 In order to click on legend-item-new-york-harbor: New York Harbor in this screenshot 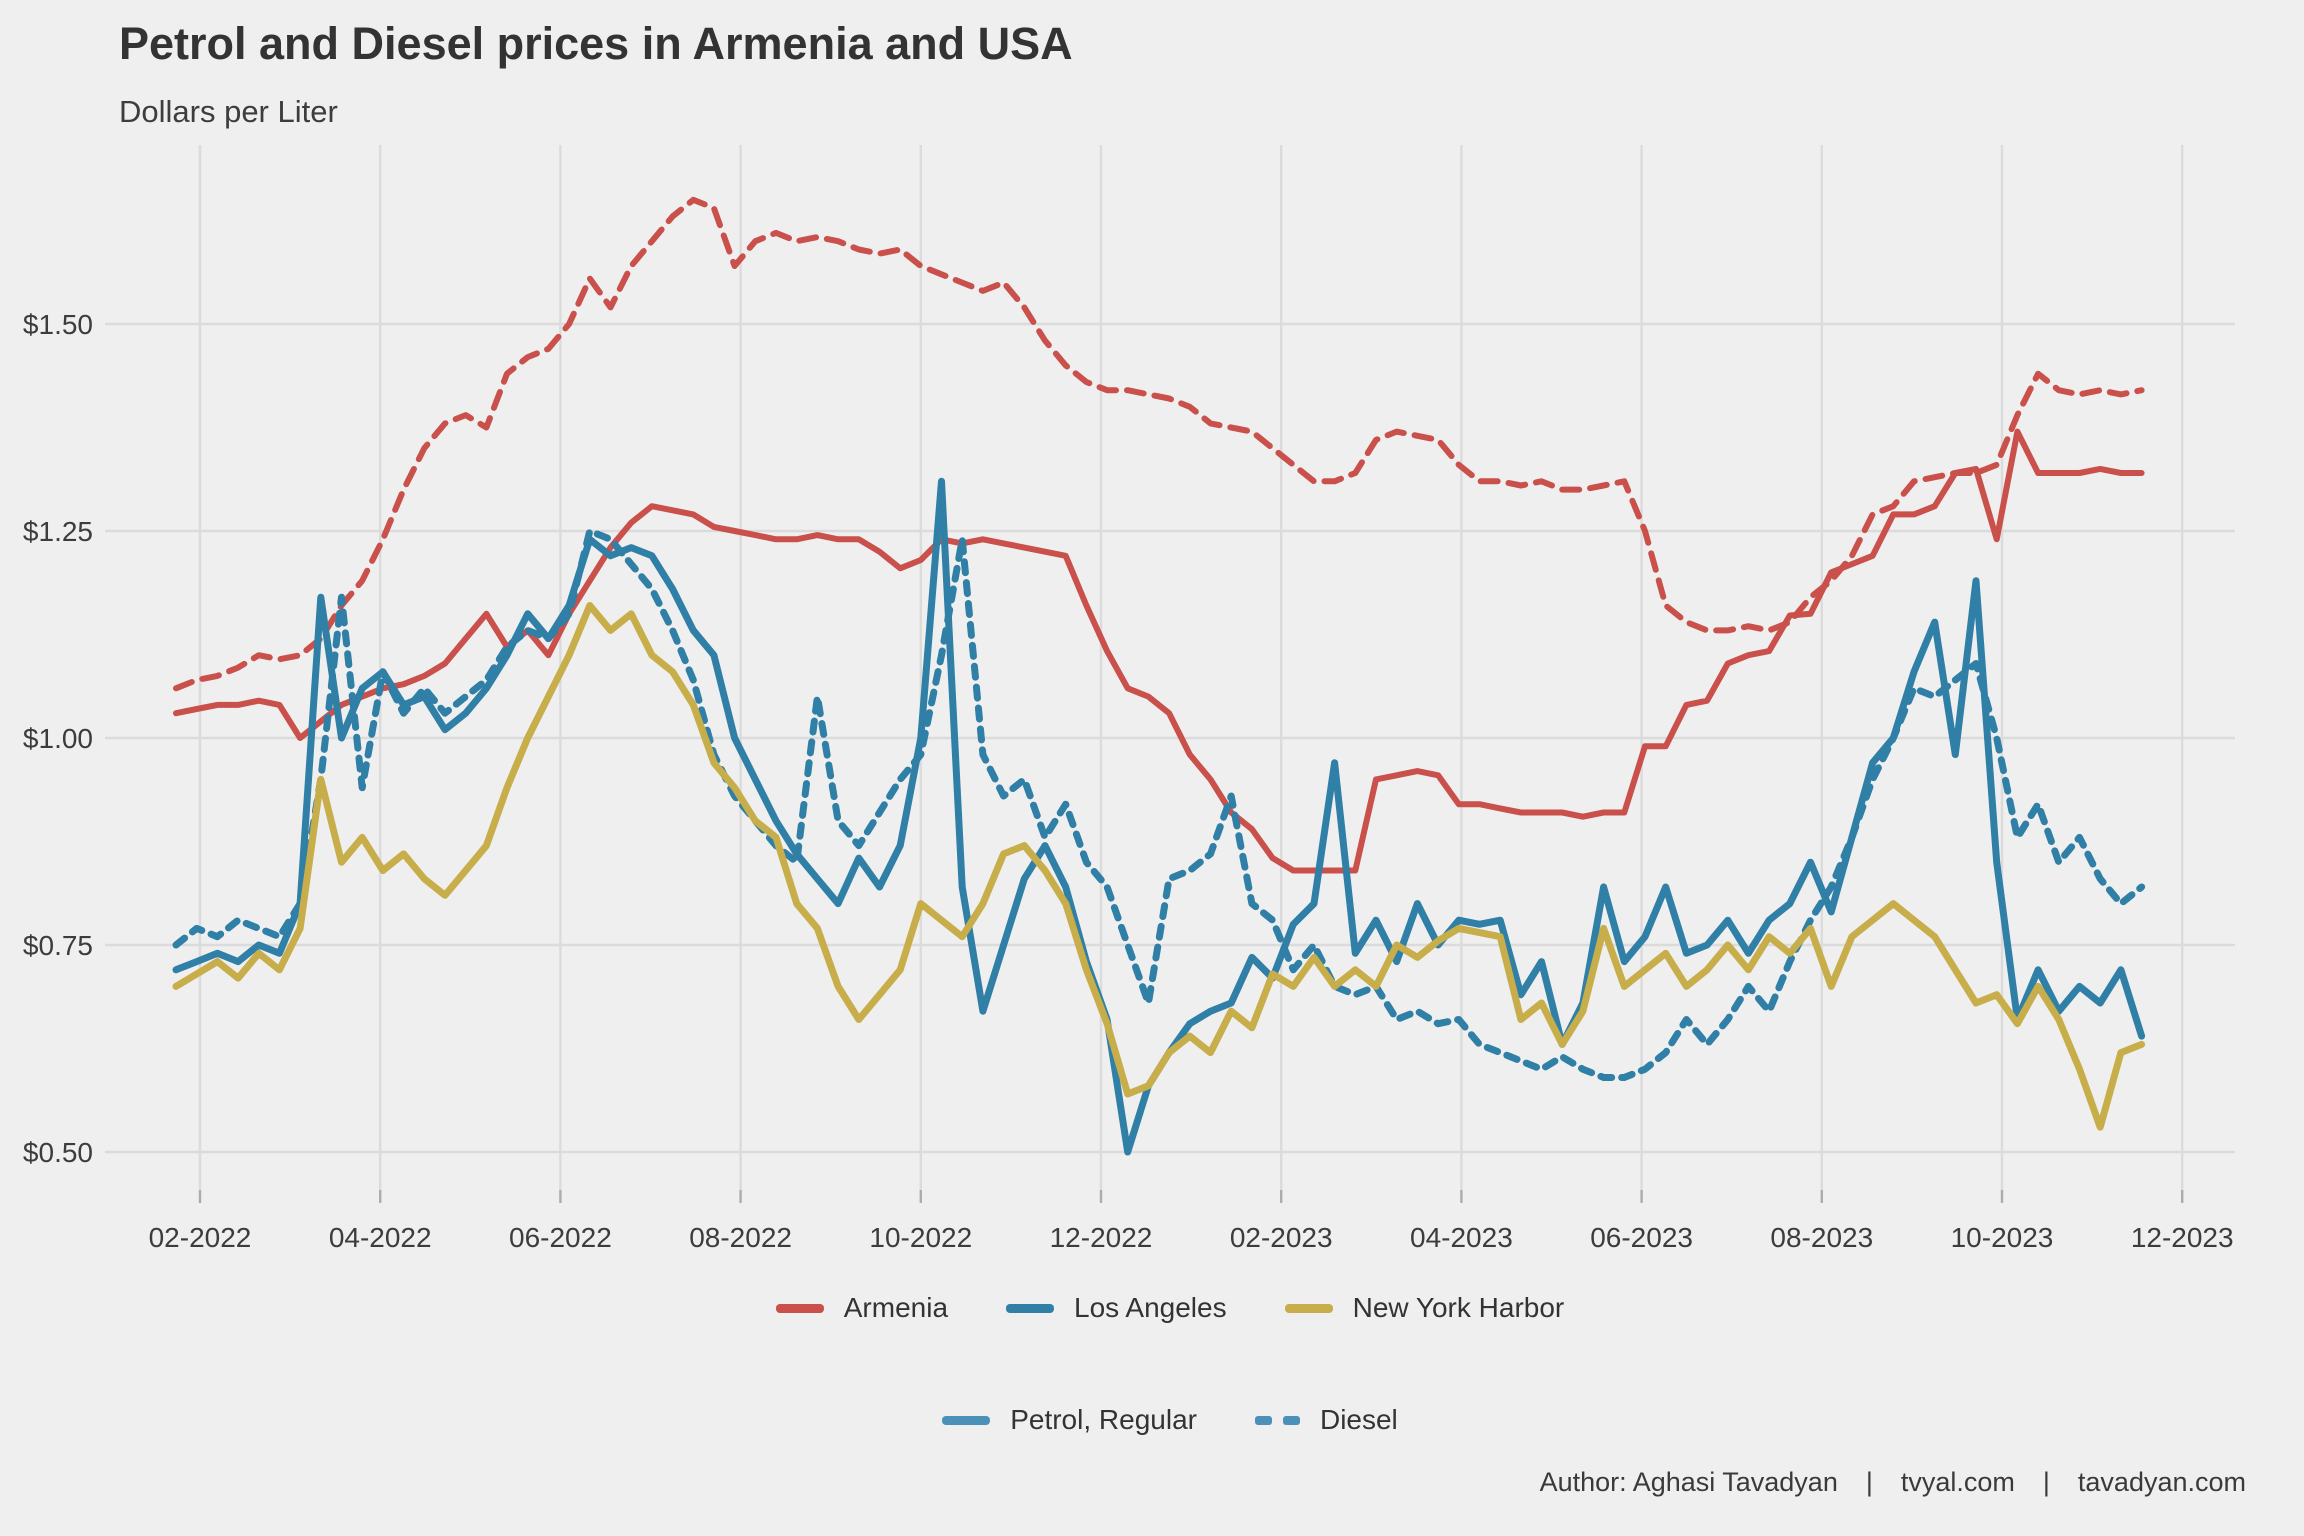, I will do `click(1424, 1308)`.